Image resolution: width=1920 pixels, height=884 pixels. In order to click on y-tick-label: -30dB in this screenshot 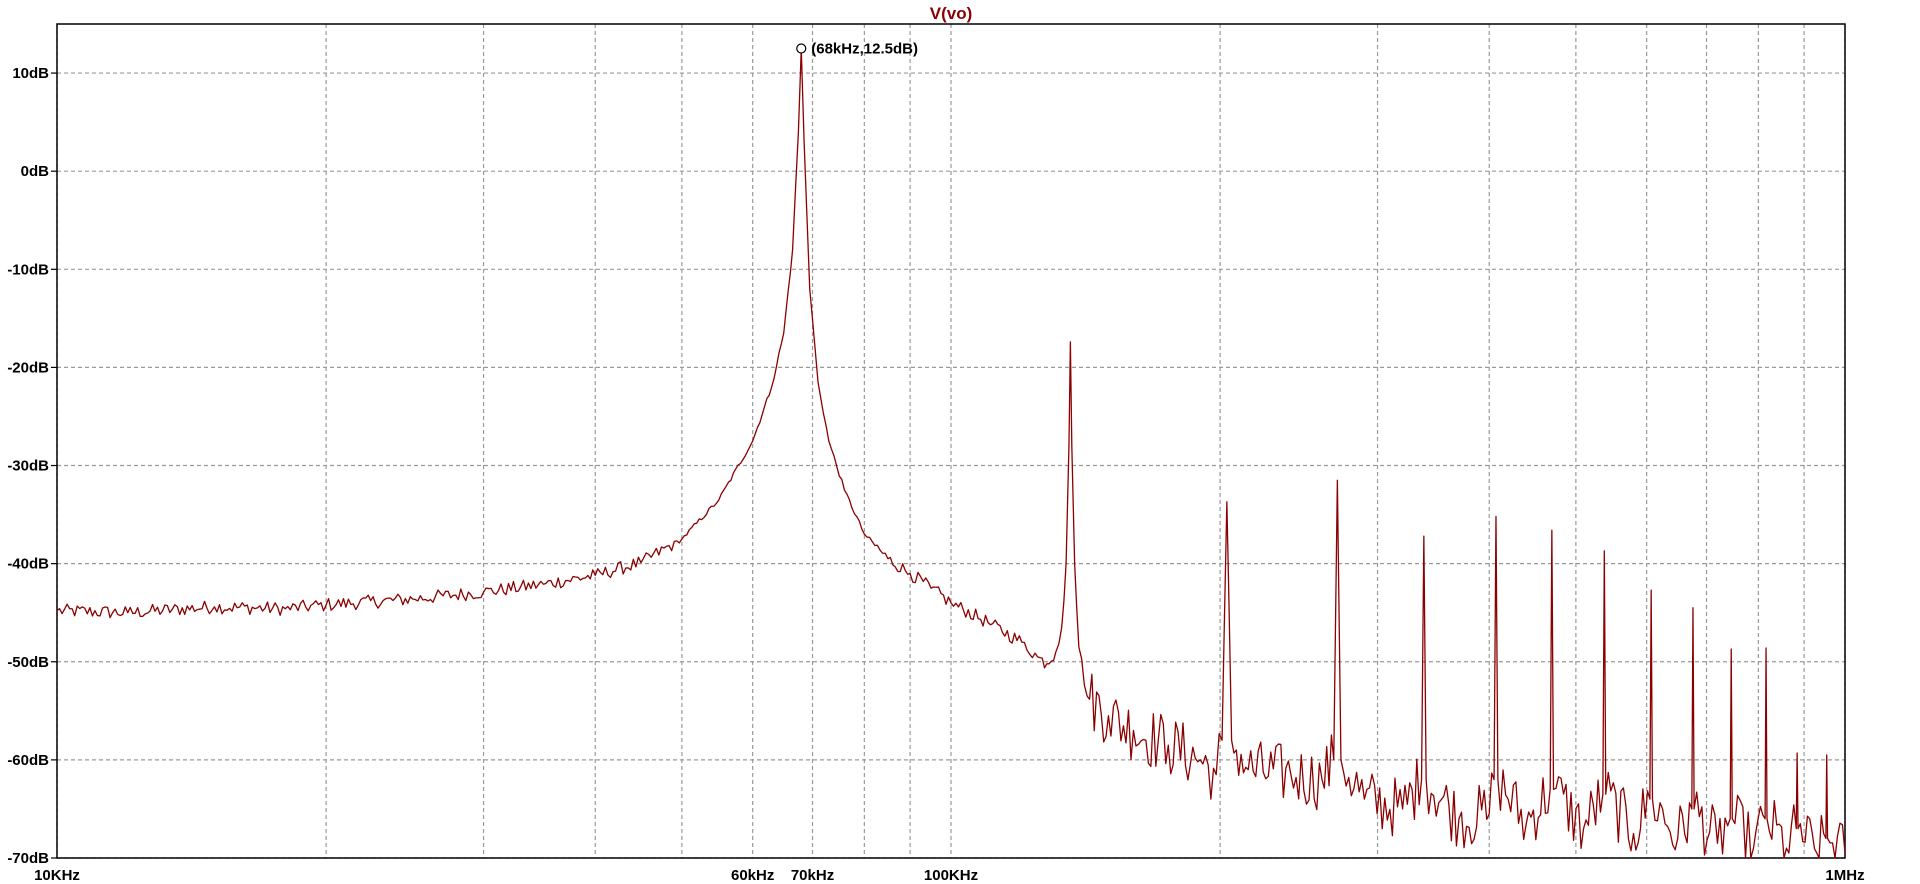, I will do `click(28, 466)`.